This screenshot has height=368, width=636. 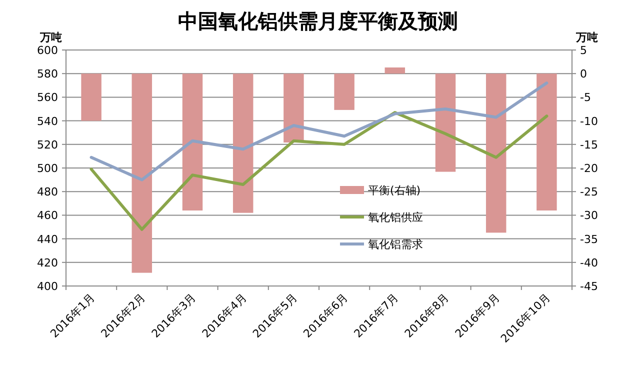 I want to click on y2-tick-label: -10, so click(x=589, y=121).